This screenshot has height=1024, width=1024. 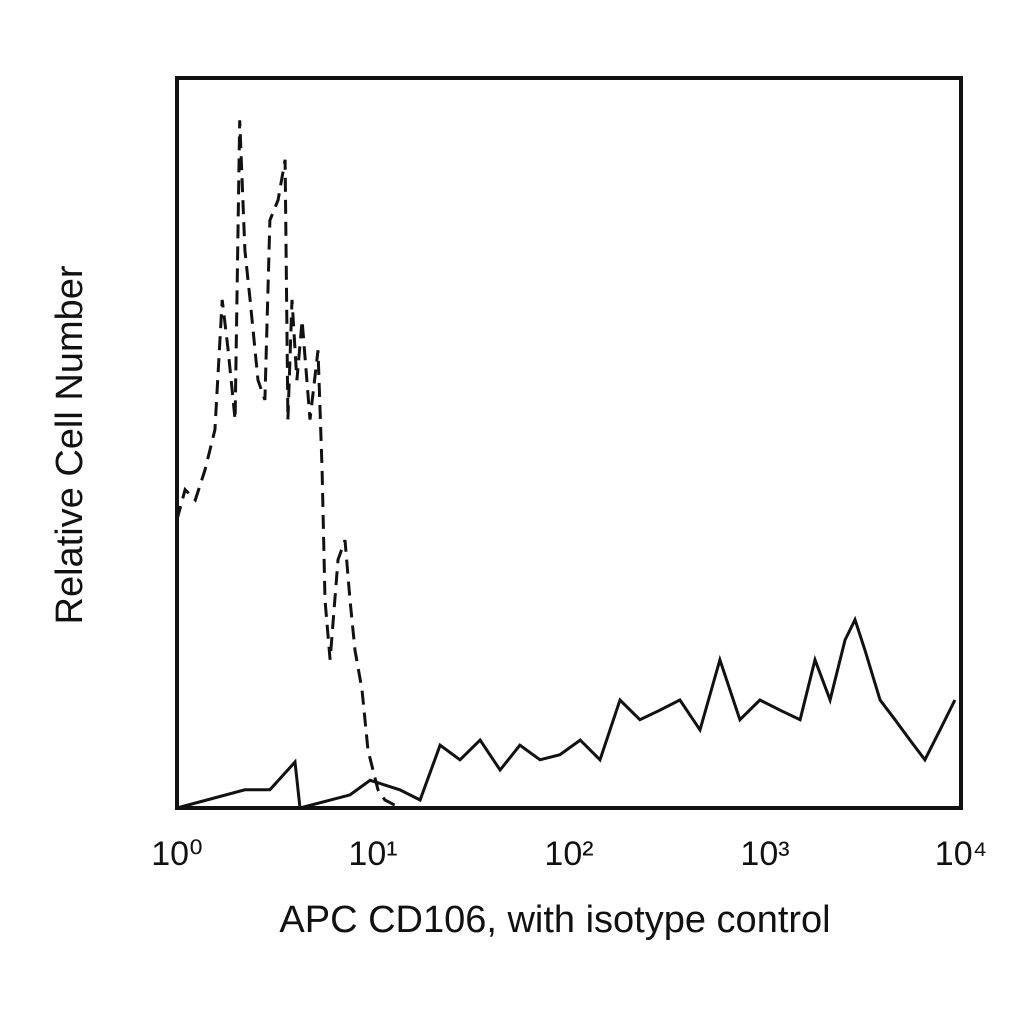 I want to click on x-tick-label: 10⁰, so click(x=176, y=854).